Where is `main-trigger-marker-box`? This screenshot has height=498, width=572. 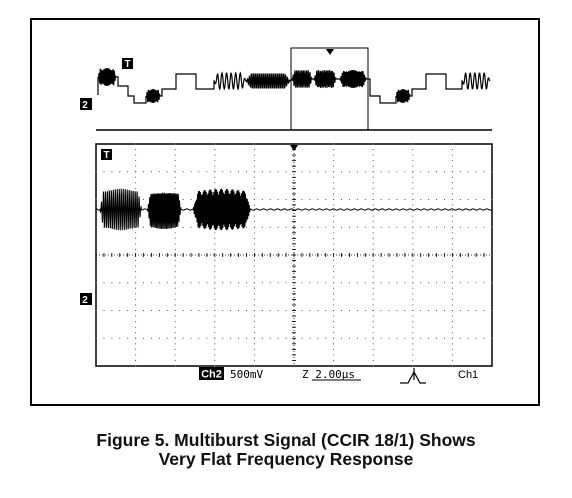 main-trigger-marker-box is located at coordinates (106, 154).